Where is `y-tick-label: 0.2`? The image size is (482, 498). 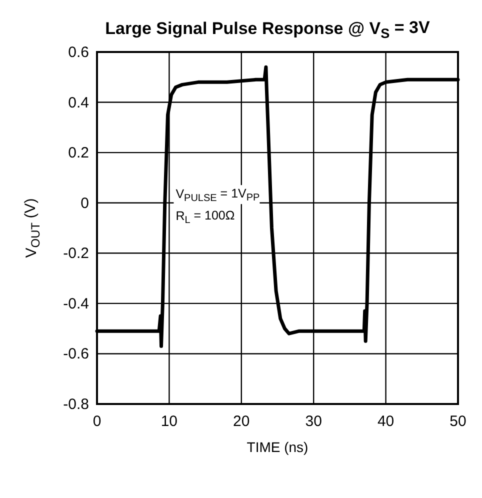 y-tick-label: 0.2 is located at coordinates (78, 153).